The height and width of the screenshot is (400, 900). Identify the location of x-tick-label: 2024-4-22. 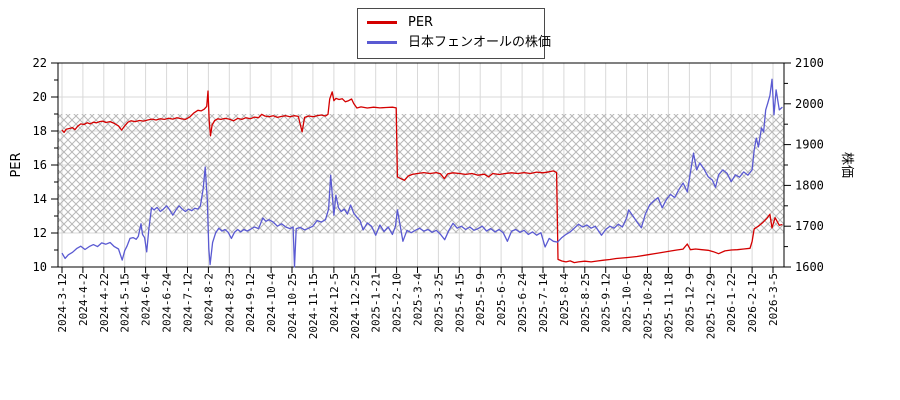
(104, 303).